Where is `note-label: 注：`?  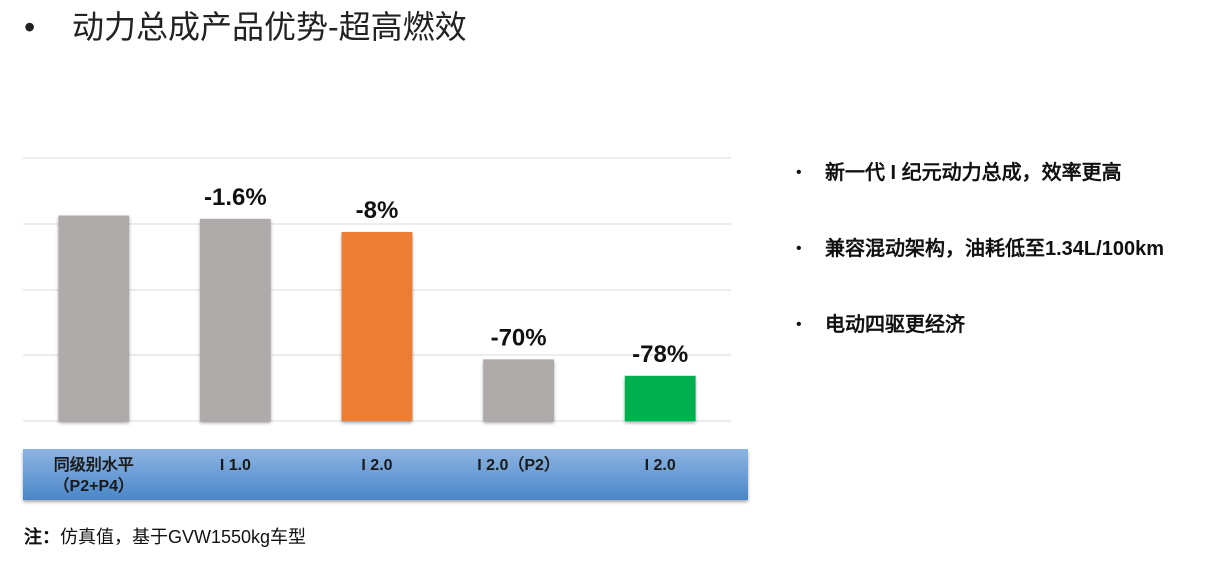
note-label: 注： is located at coordinates (42, 537).